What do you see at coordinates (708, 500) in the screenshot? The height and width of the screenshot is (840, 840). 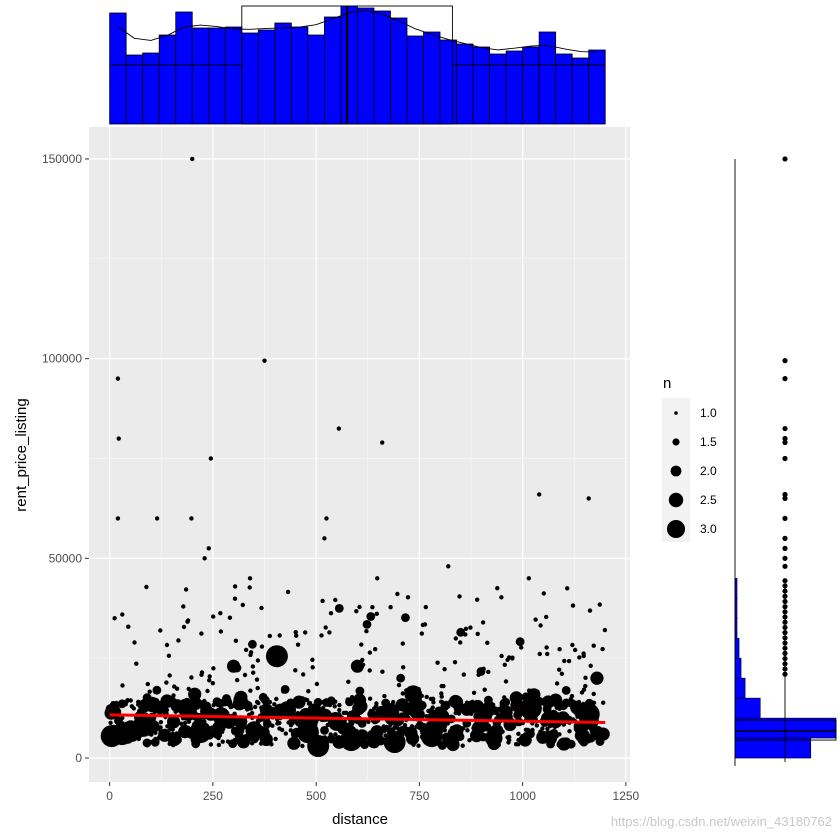 I see `legend-label: 2.5` at bounding box center [708, 500].